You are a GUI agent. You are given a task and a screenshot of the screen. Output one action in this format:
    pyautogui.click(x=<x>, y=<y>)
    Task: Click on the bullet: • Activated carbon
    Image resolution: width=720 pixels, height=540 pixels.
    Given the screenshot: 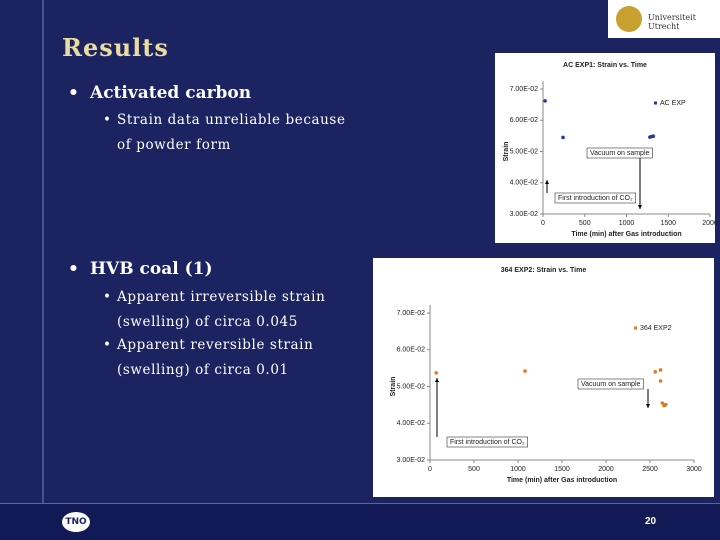 What is the action you would take?
    pyautogui.click(x=160, y=93)
    